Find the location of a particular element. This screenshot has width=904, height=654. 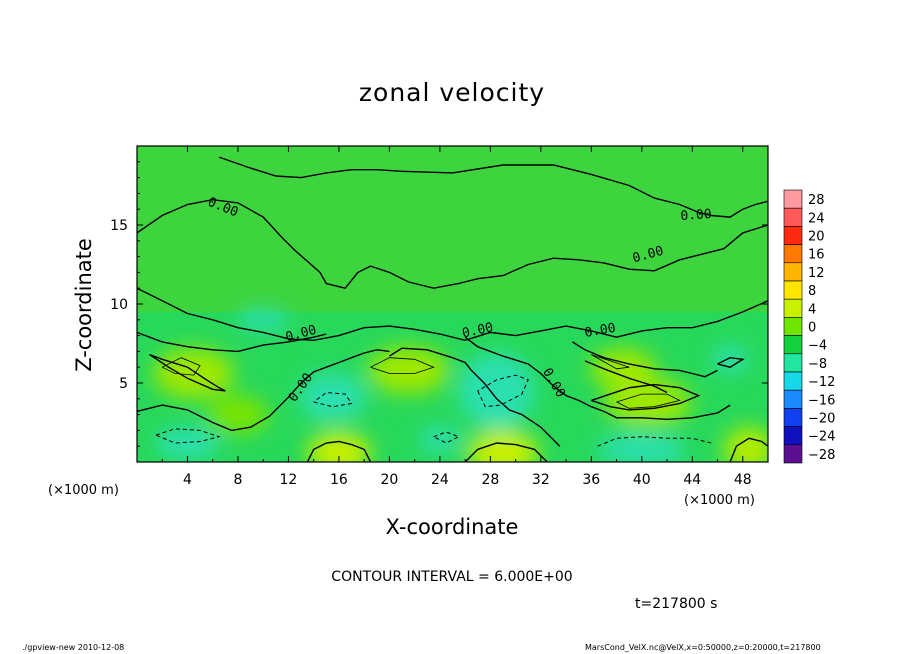

x-tick-label: 28 is located at coordinates (490, 480).